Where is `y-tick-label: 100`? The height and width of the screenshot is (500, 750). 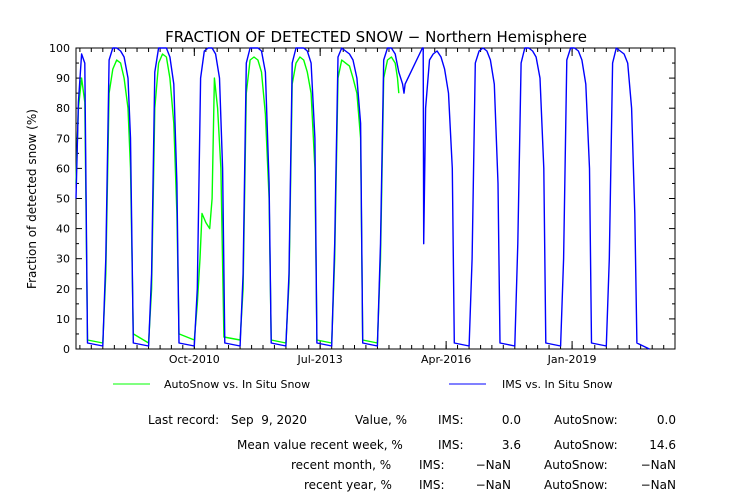 y-tick-label: 100 is located at coordinates (59, 48).